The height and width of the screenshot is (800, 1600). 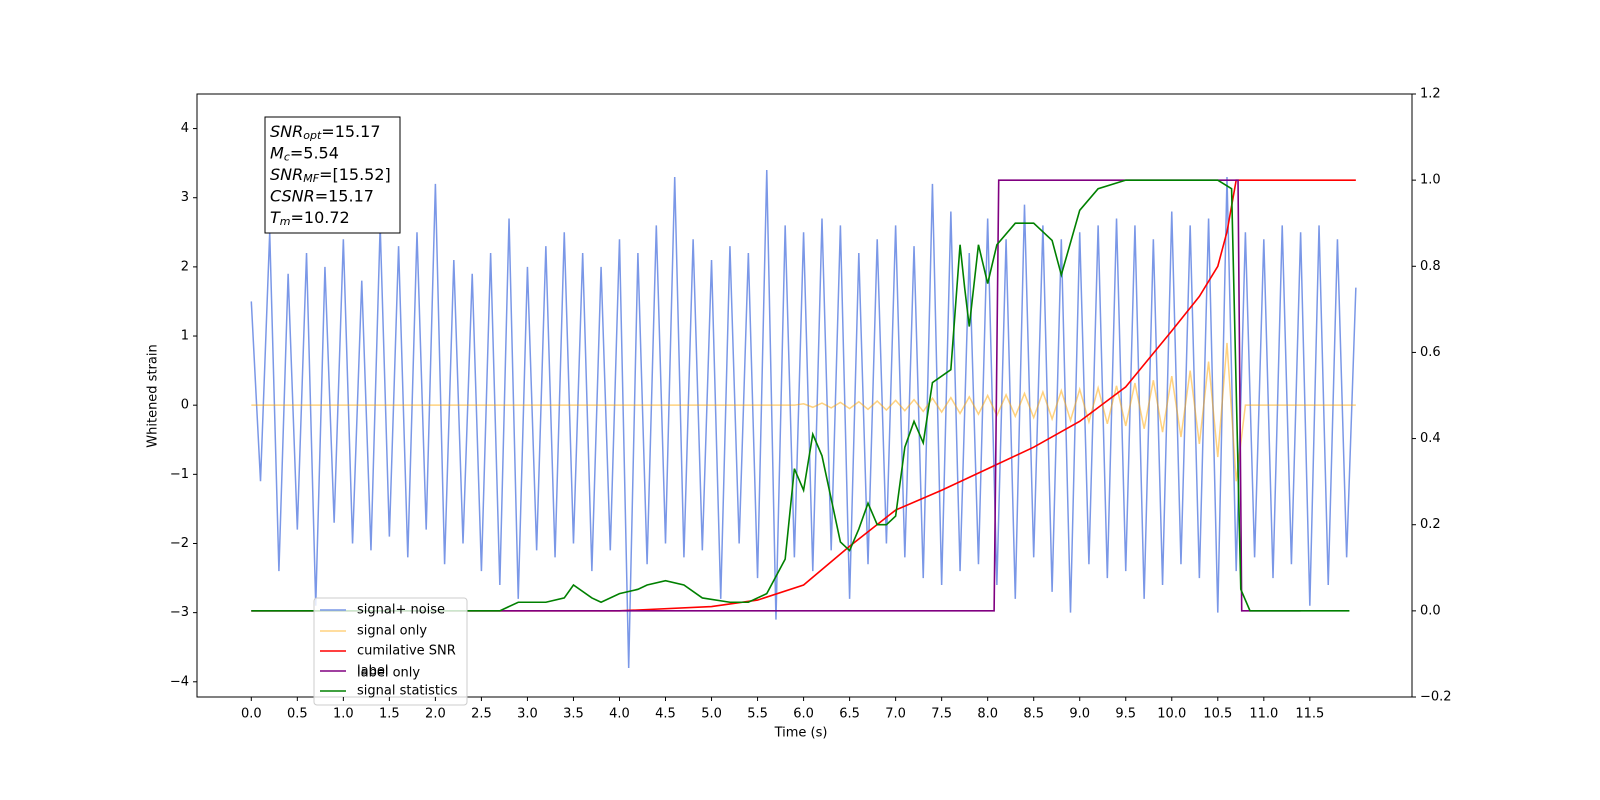 I want to click on y-tick-label: −4, so click(x=179, y=681).